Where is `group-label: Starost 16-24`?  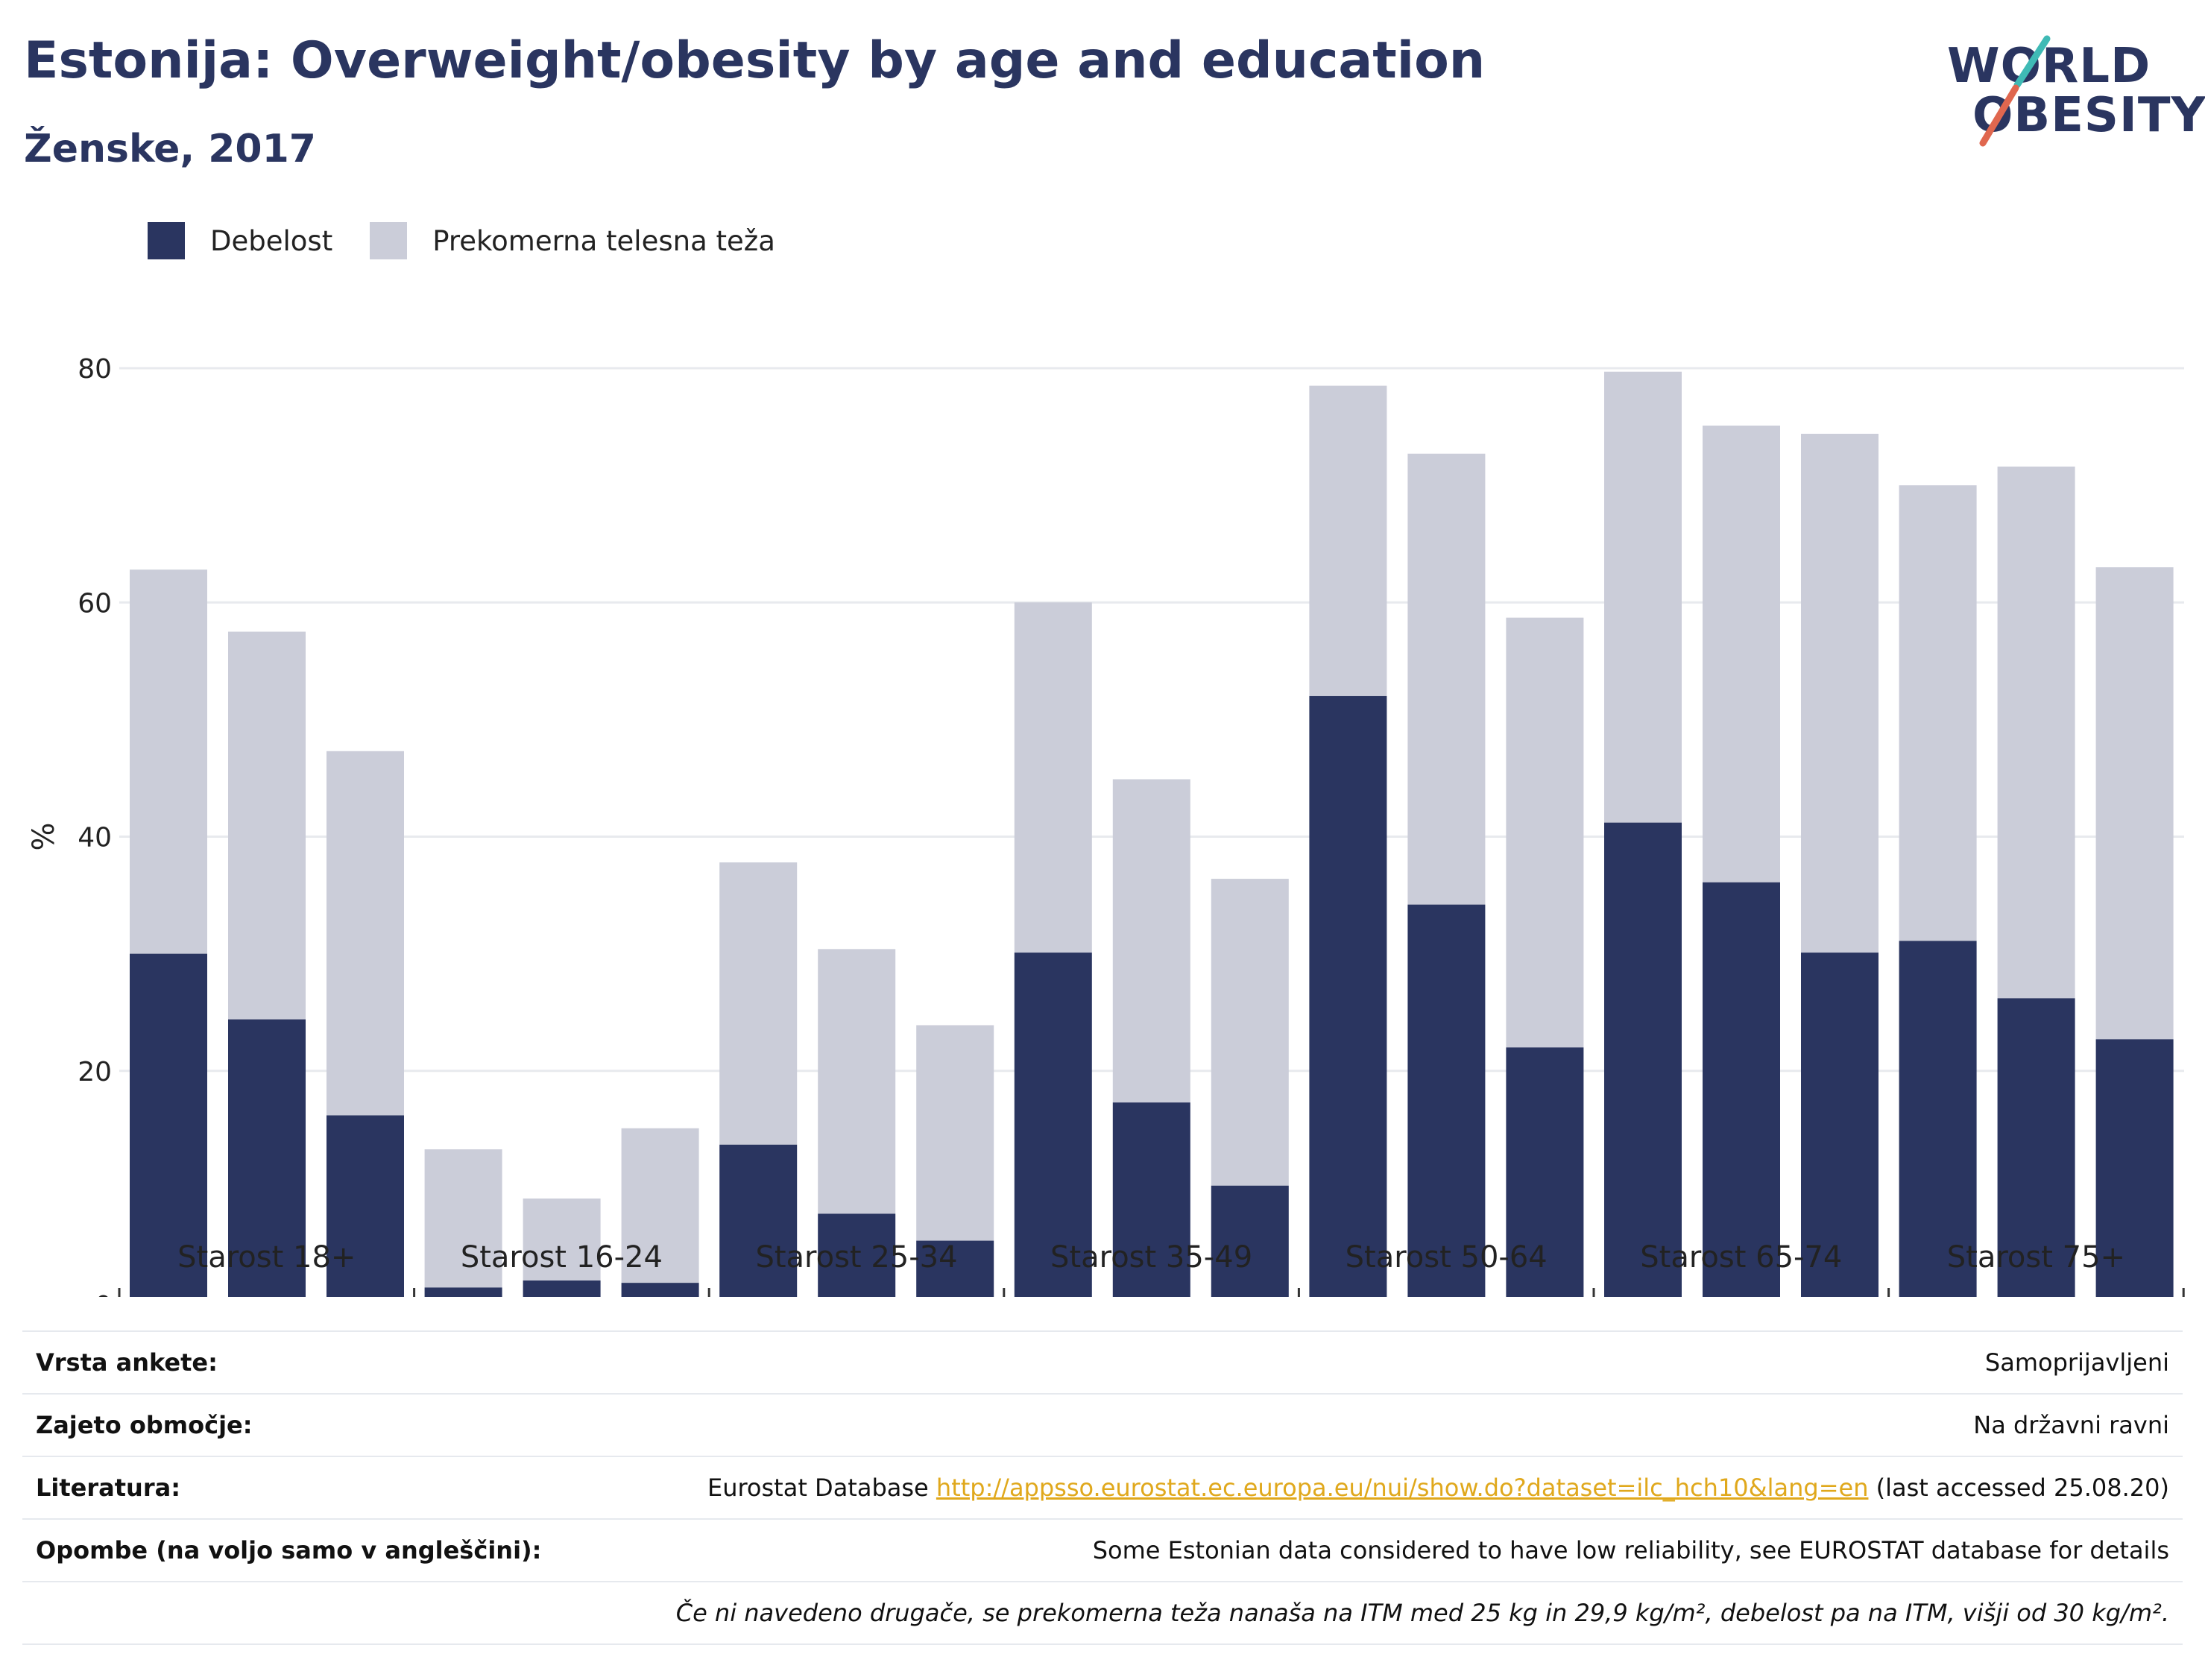 group-label: Starost 16-24 is located at coordinates (562, 1257).